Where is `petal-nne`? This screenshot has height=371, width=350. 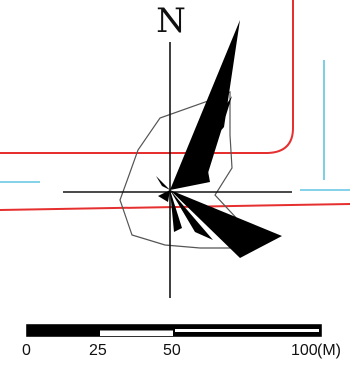 petal-nne is located at coordinates (205, 105).